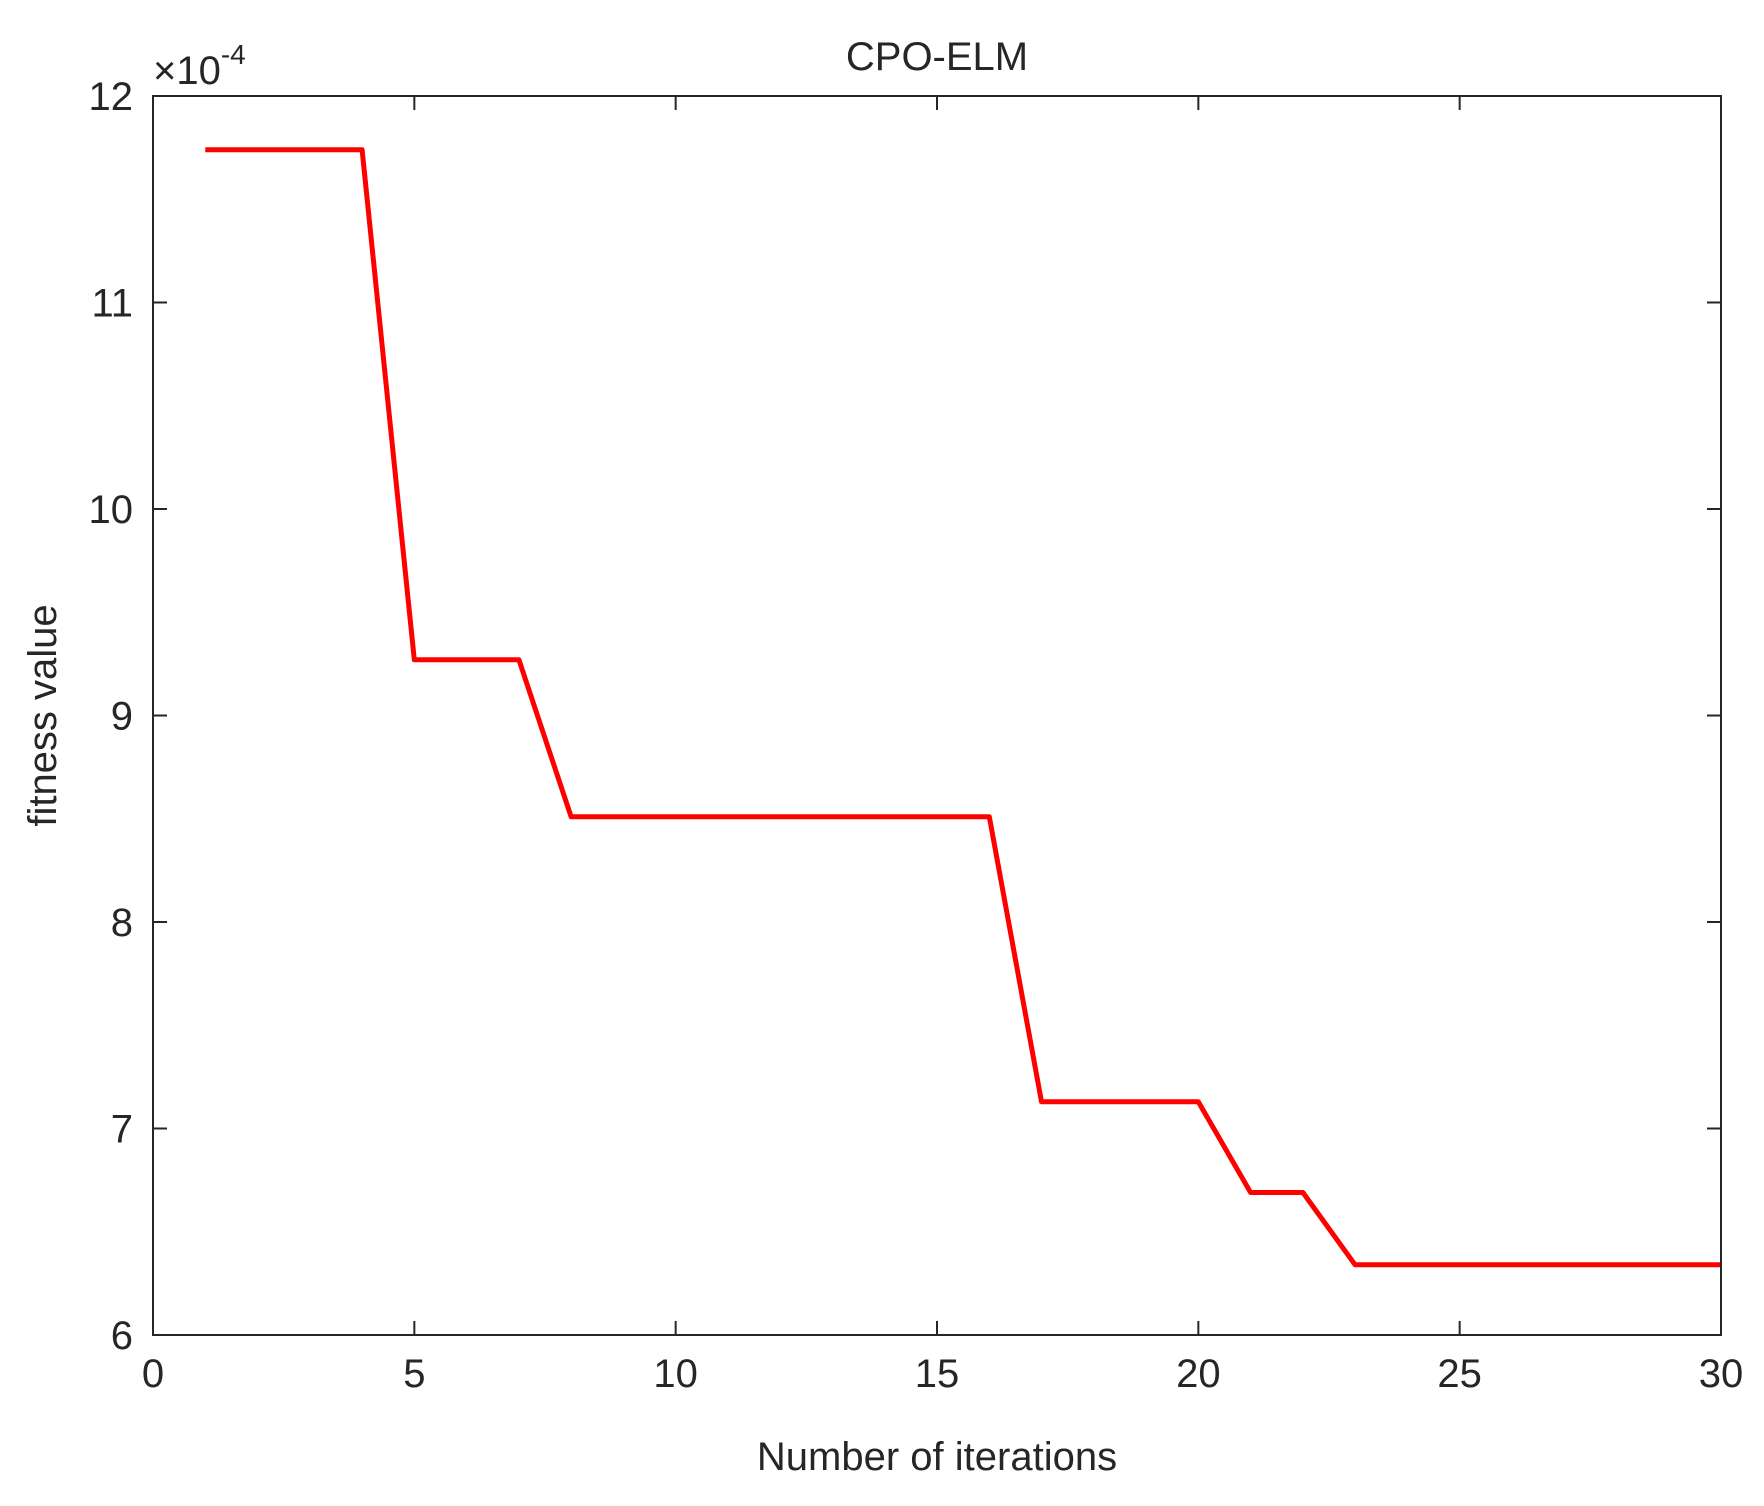 The height and width of the screenshot is (1506, 1764). I want to click on x-tick-label: 20, so click(1198, 1374).